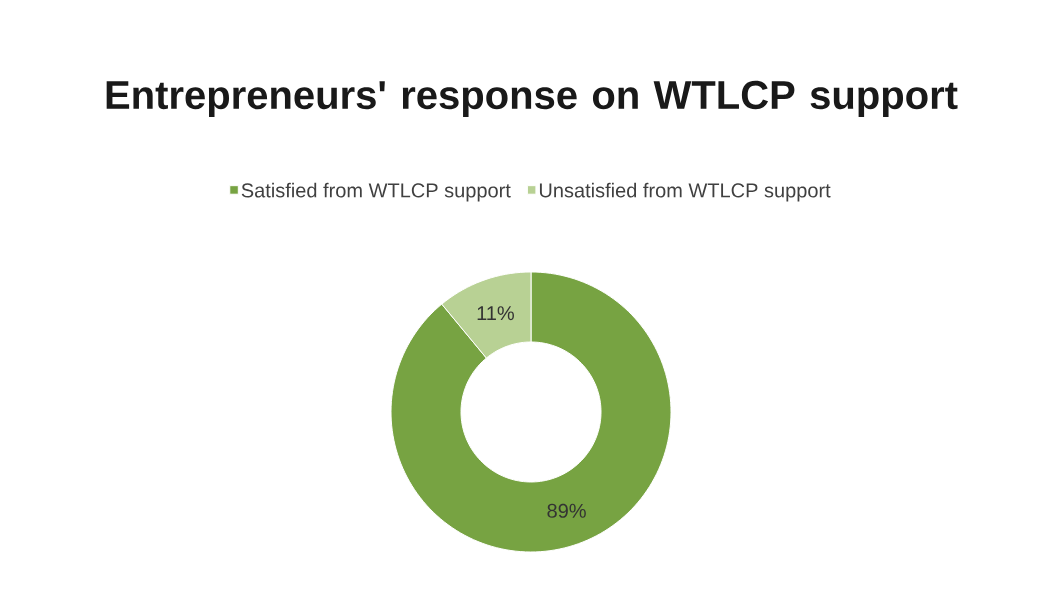  I want to click on data-label: 11%, so click(495, 313).